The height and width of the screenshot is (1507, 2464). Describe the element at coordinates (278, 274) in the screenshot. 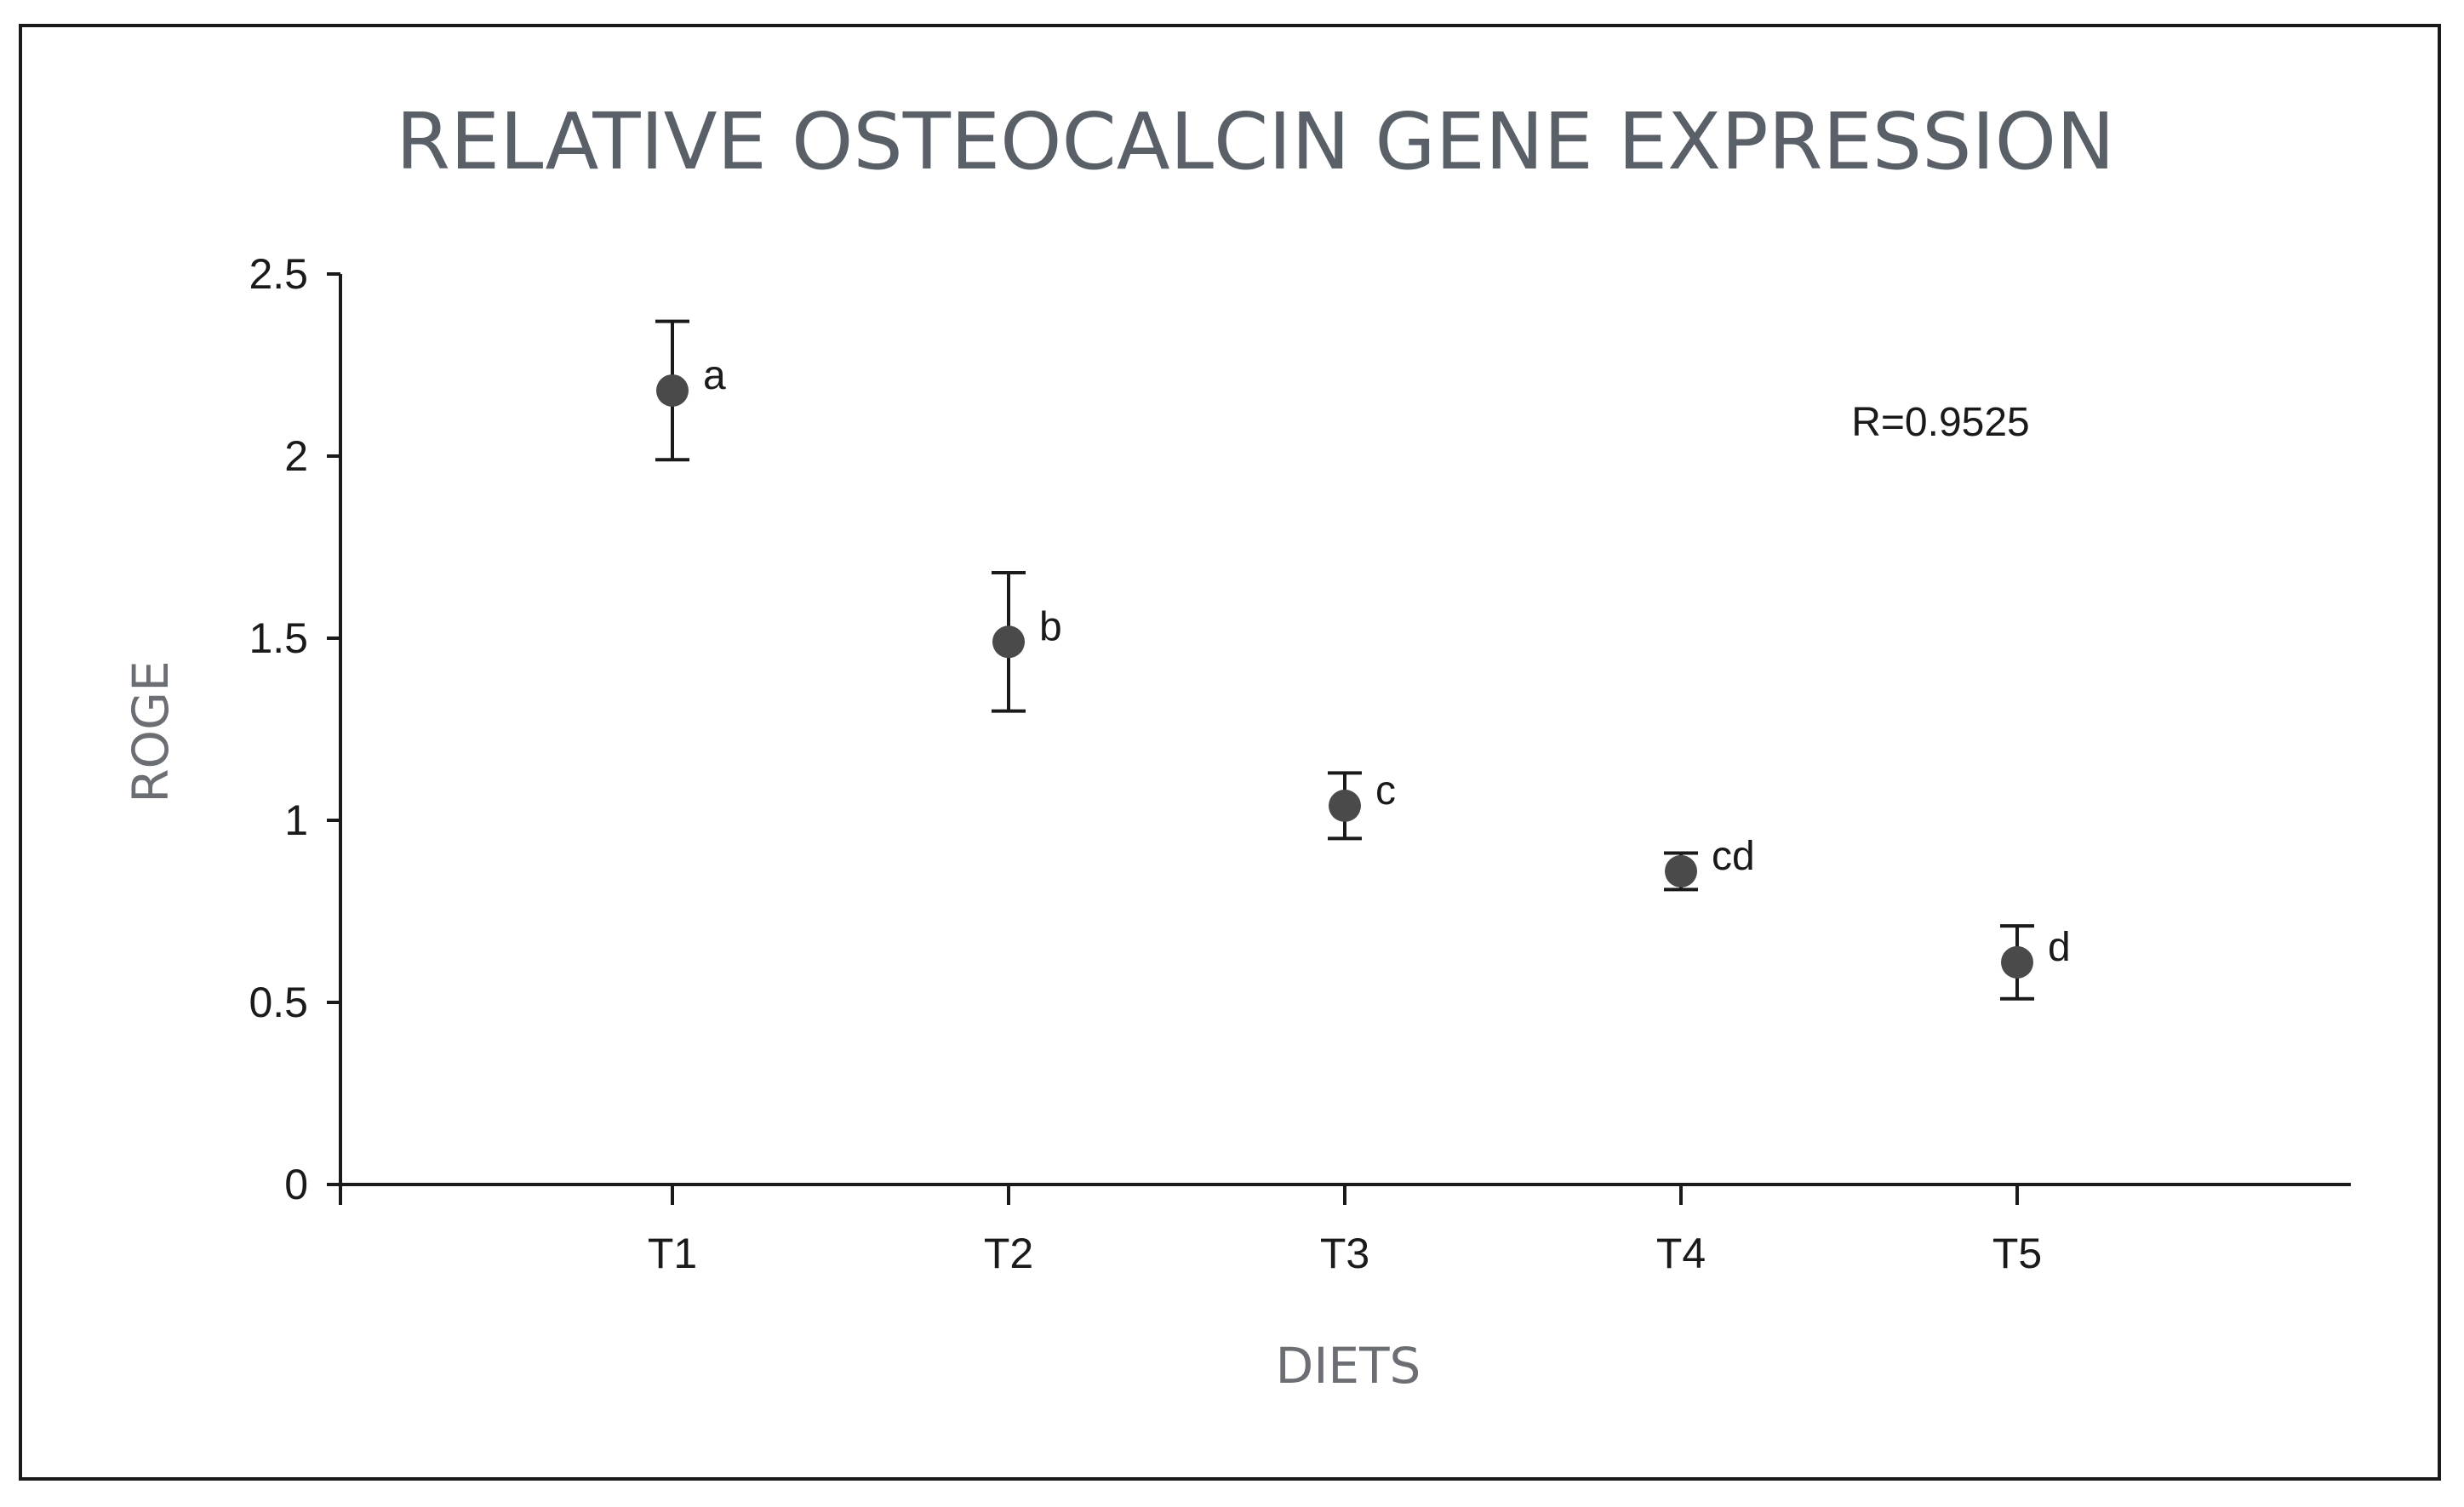

I see `y-tick-label: 2.5` at that location.